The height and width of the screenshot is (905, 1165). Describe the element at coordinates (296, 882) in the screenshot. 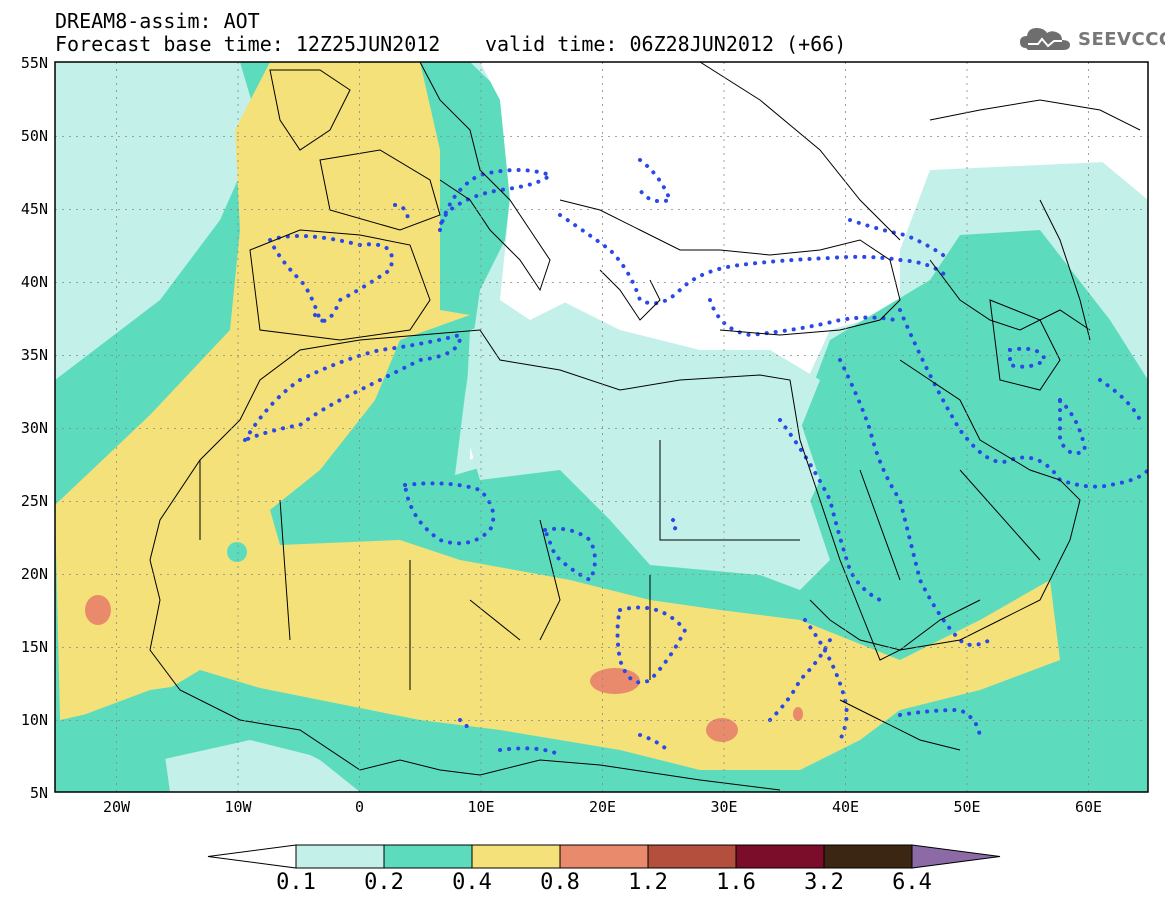

I see `colorbar-level-label: 0.1` at that location.